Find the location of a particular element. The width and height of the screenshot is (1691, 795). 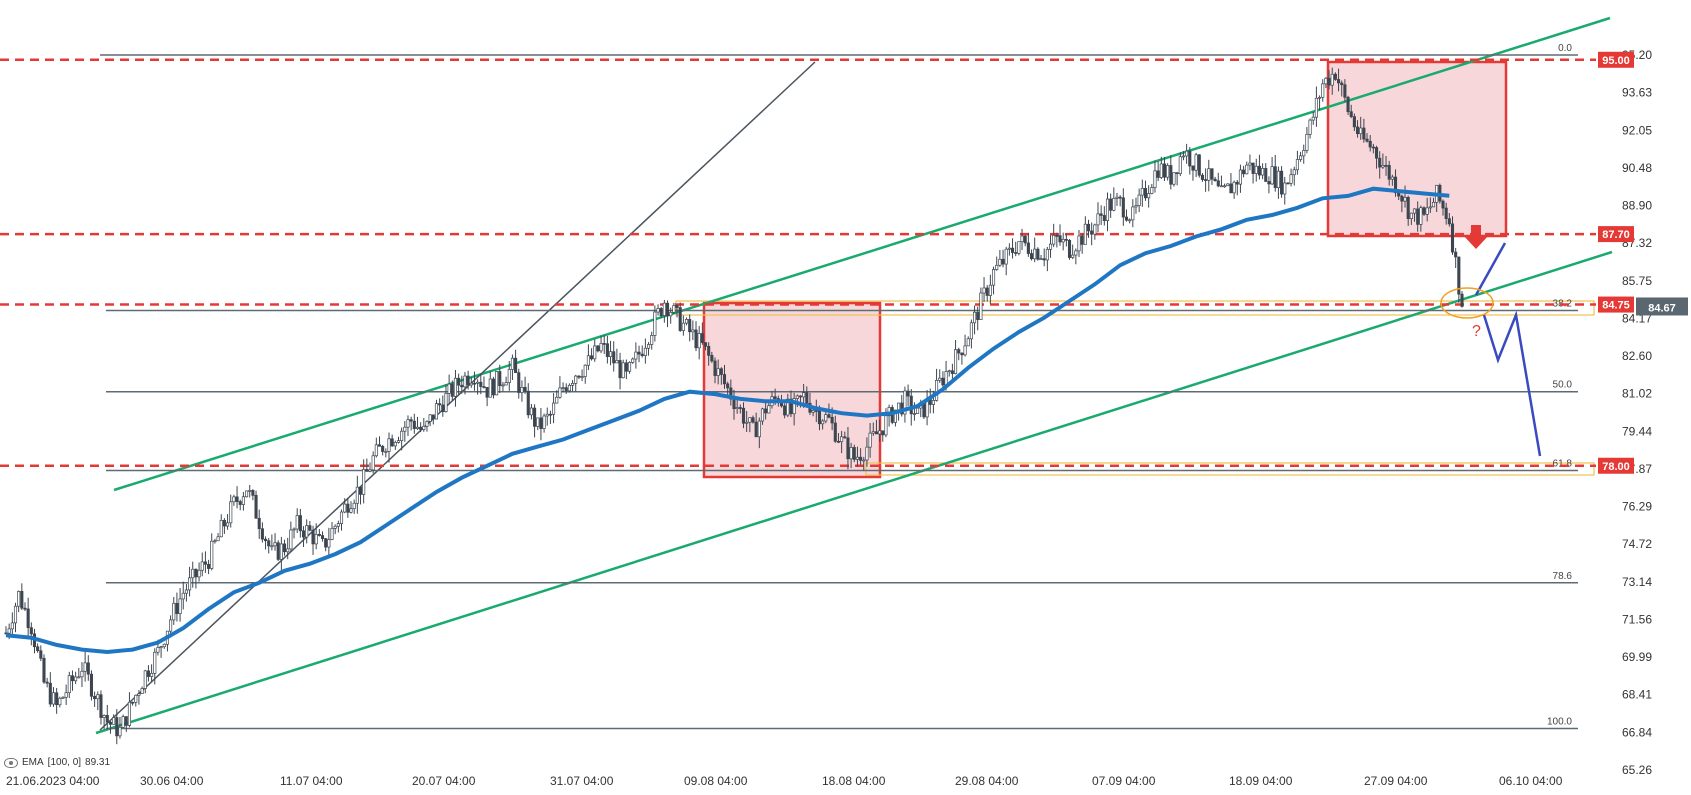

indicator-legend: EMA [100, 0] 89.31 is located at coordinates (57, 762).